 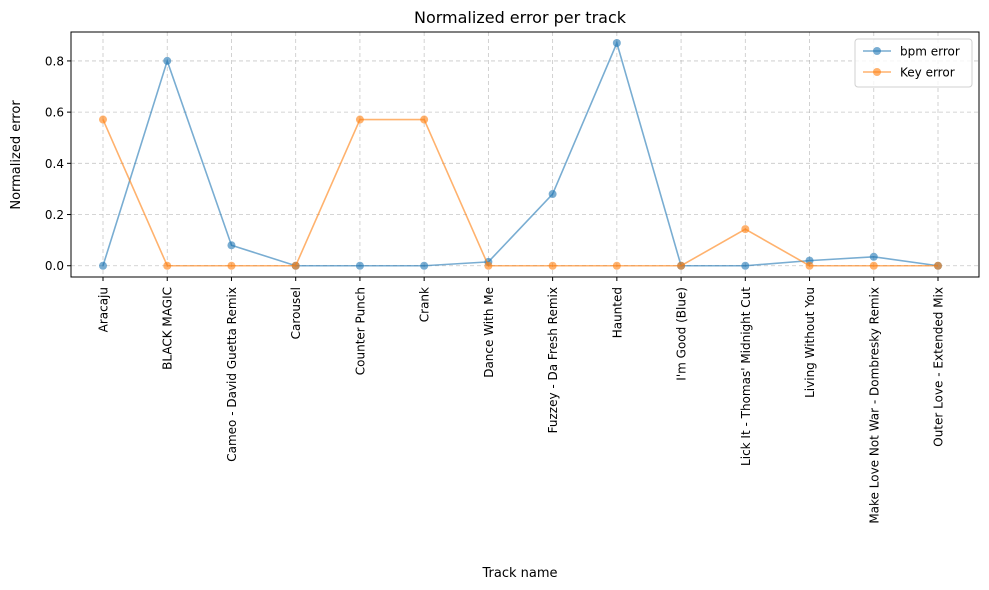 I want to click on legend-bpm-error-label: bpm error, so click(x=930, y=52).